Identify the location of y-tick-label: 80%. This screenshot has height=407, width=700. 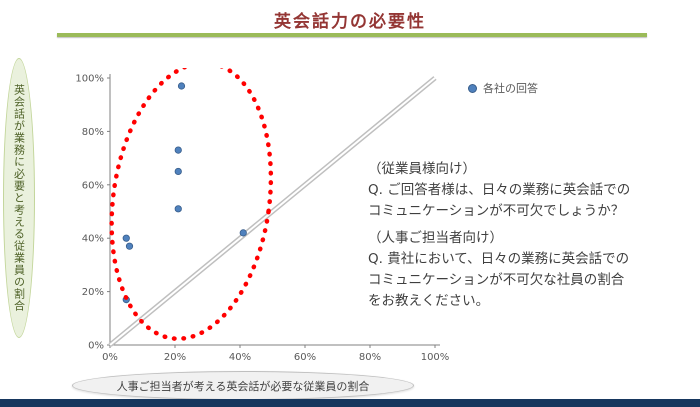
(93, 132).